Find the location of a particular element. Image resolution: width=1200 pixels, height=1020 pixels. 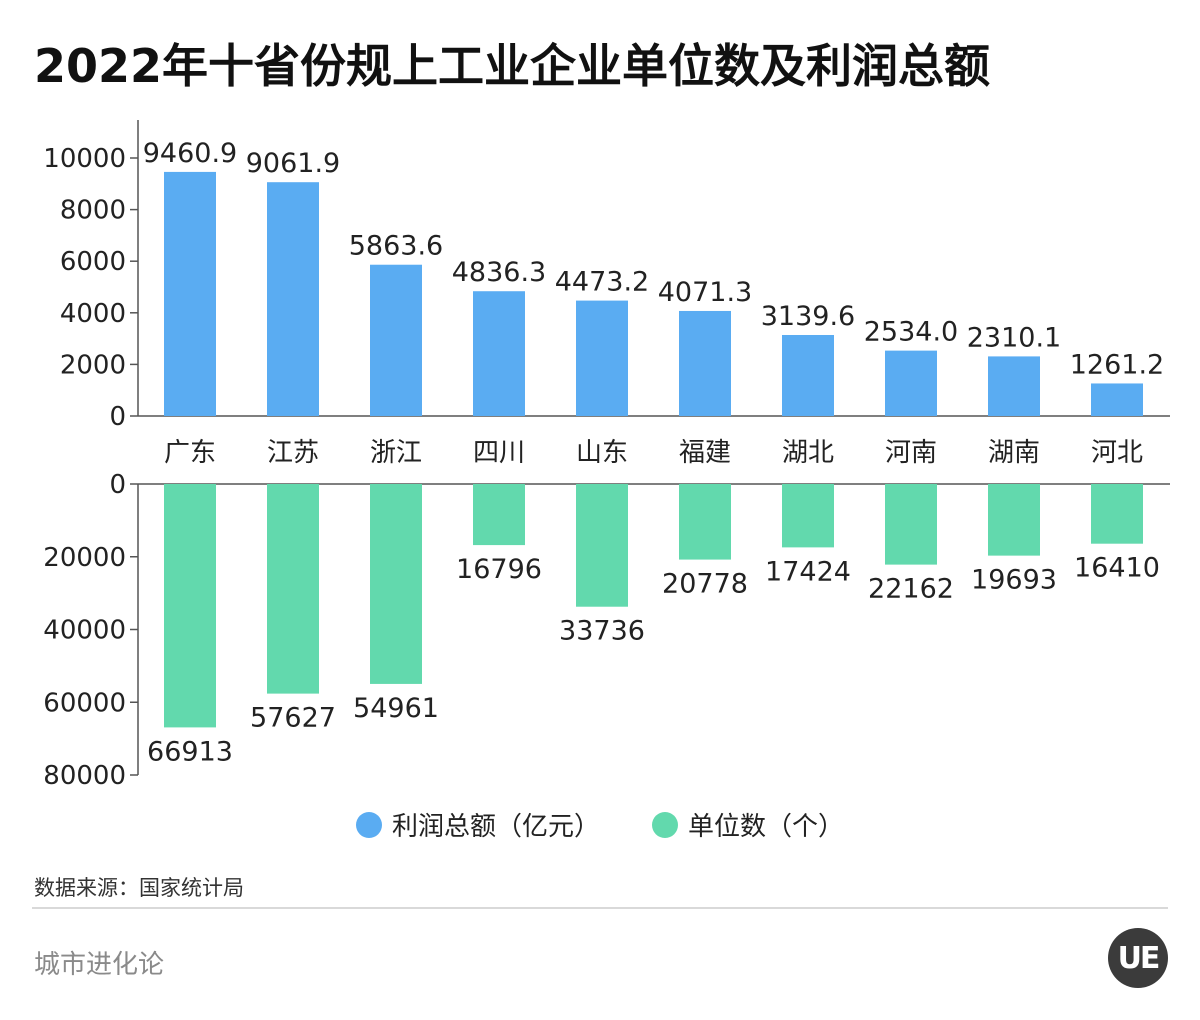

data-label-profit: 4473.2 is located at coordinates (602, 282).